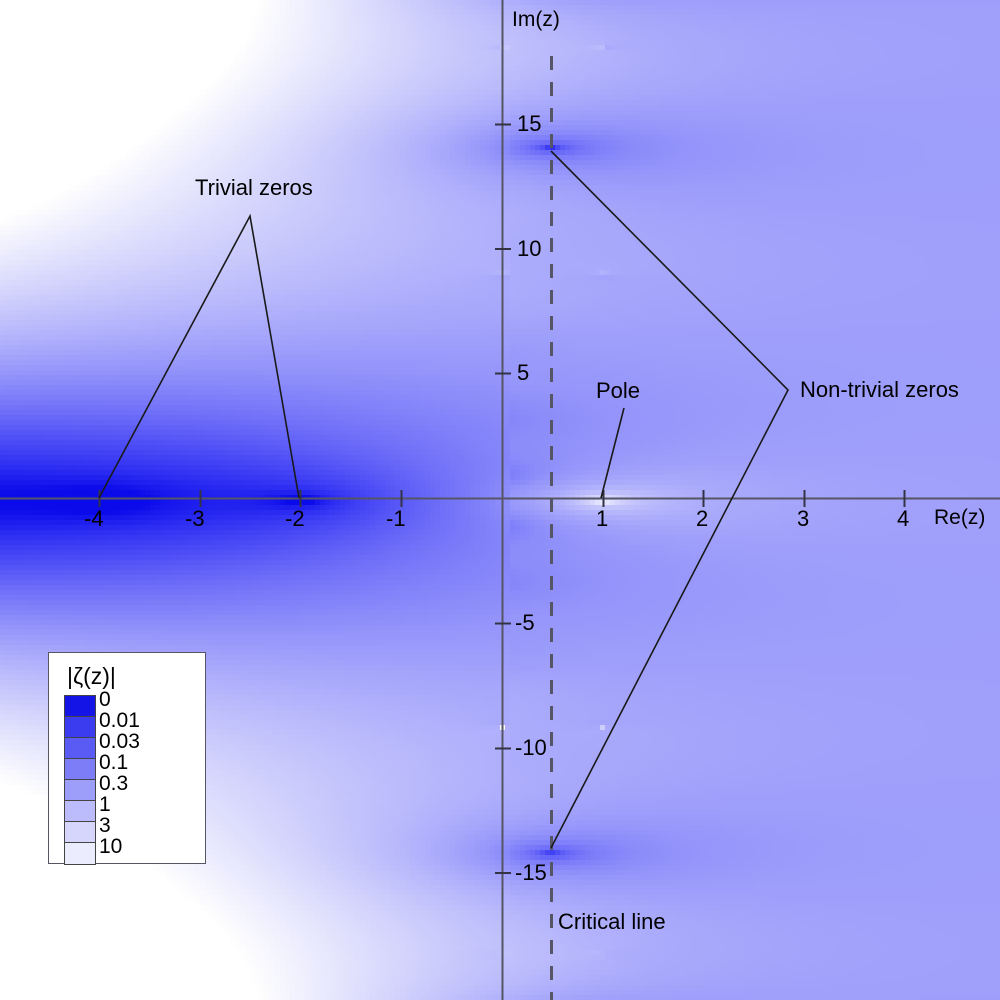 Image resolution: width=1000 pixels, height=1000 pixels. I want to click on x-tick-label-2: 2, so click(702, 518).